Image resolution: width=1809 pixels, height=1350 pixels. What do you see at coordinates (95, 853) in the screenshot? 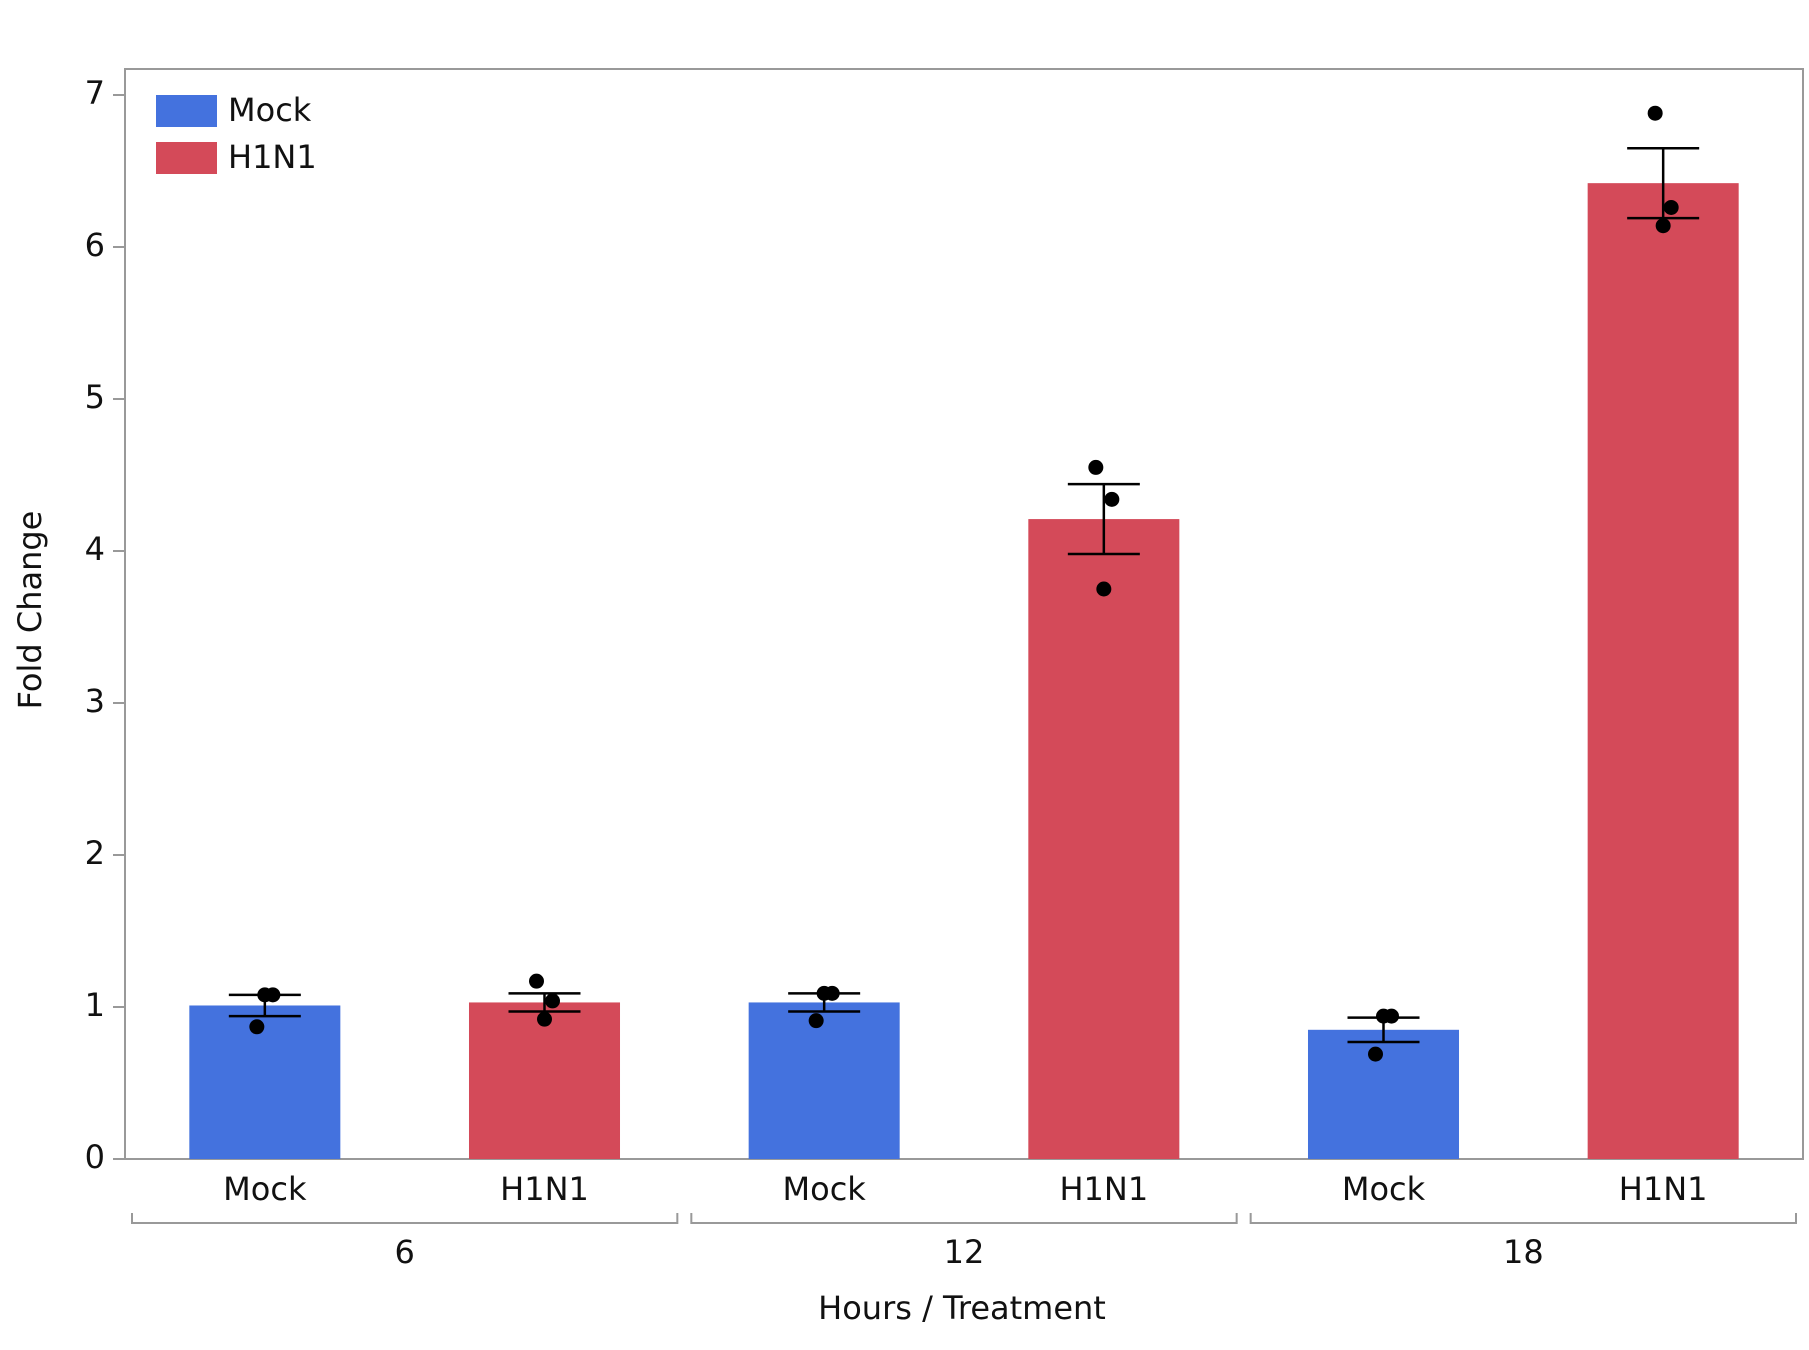
I see `y-tick-label: 2` at bounding box center [95, 853].